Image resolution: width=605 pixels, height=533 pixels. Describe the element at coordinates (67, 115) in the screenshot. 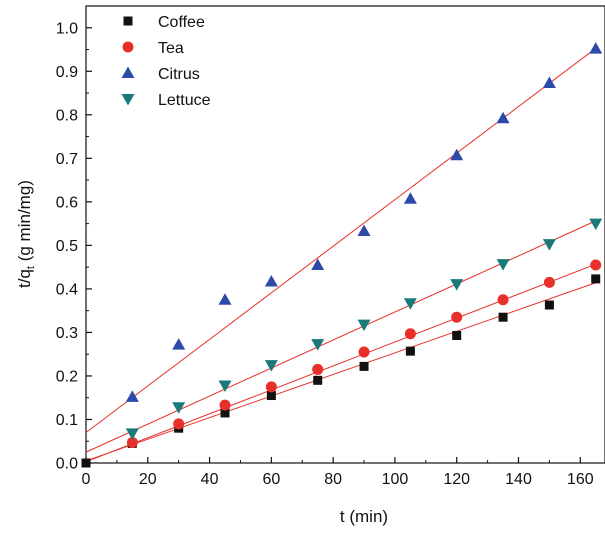

I see `y-tick-label: 0.8` at that location.